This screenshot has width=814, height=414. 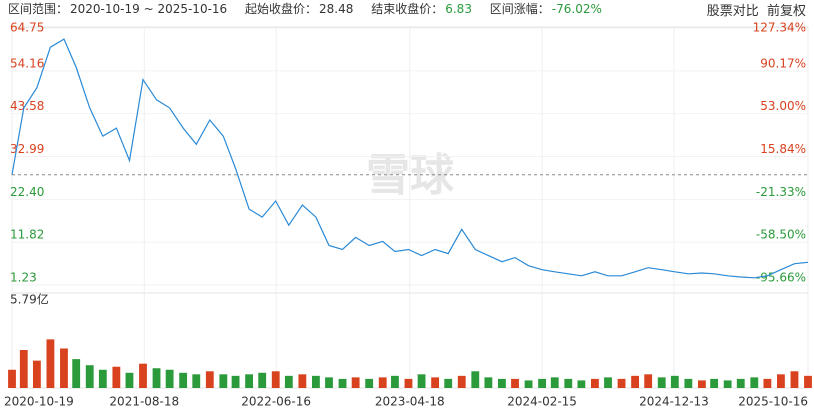 What do you see at coordinates (781, 192) in the screenshot?
I see `y2-tick-label: -21.33%` at bounding box center [781, 192].